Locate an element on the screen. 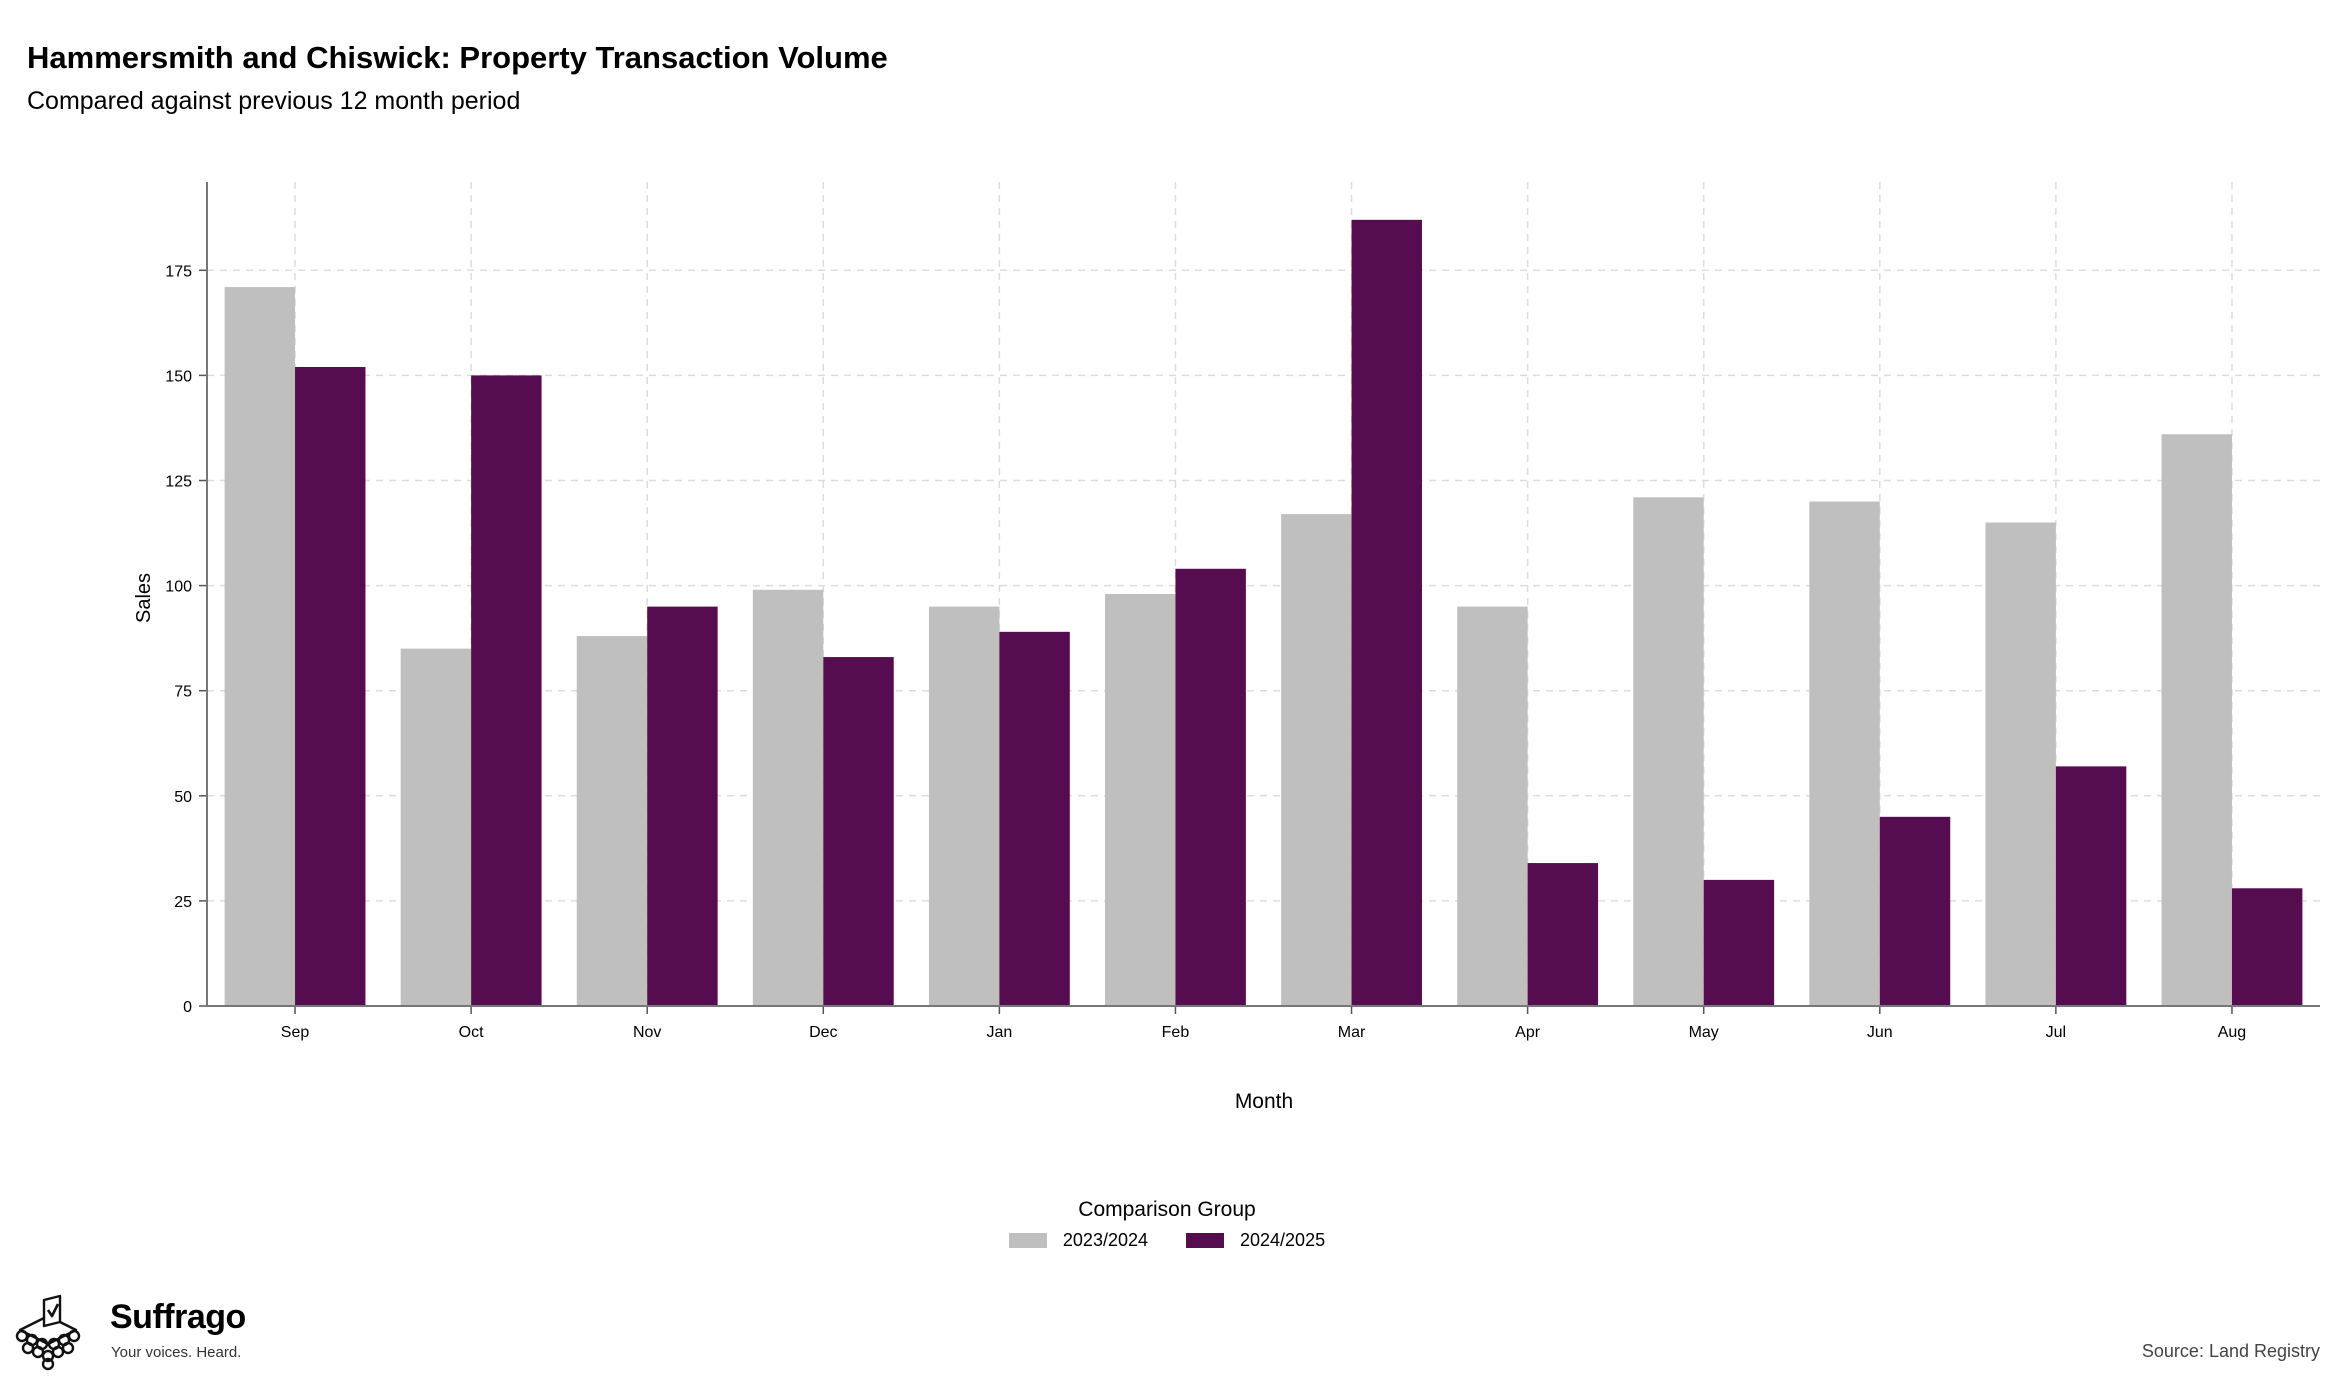  legend-title: Comparison Group is located at coordinates (1167, 1209).